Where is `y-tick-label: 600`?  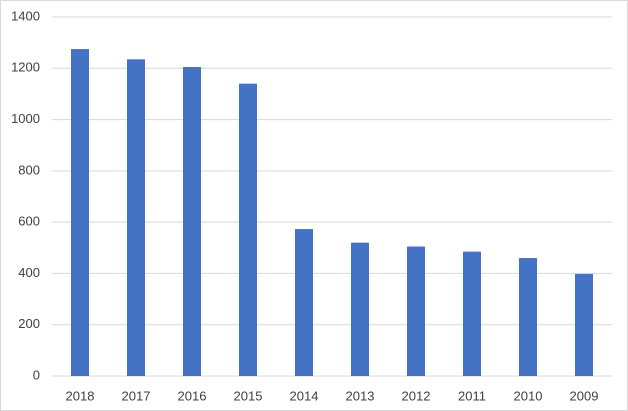 y-tick-label: 600 is located at coordinates (29, 221).